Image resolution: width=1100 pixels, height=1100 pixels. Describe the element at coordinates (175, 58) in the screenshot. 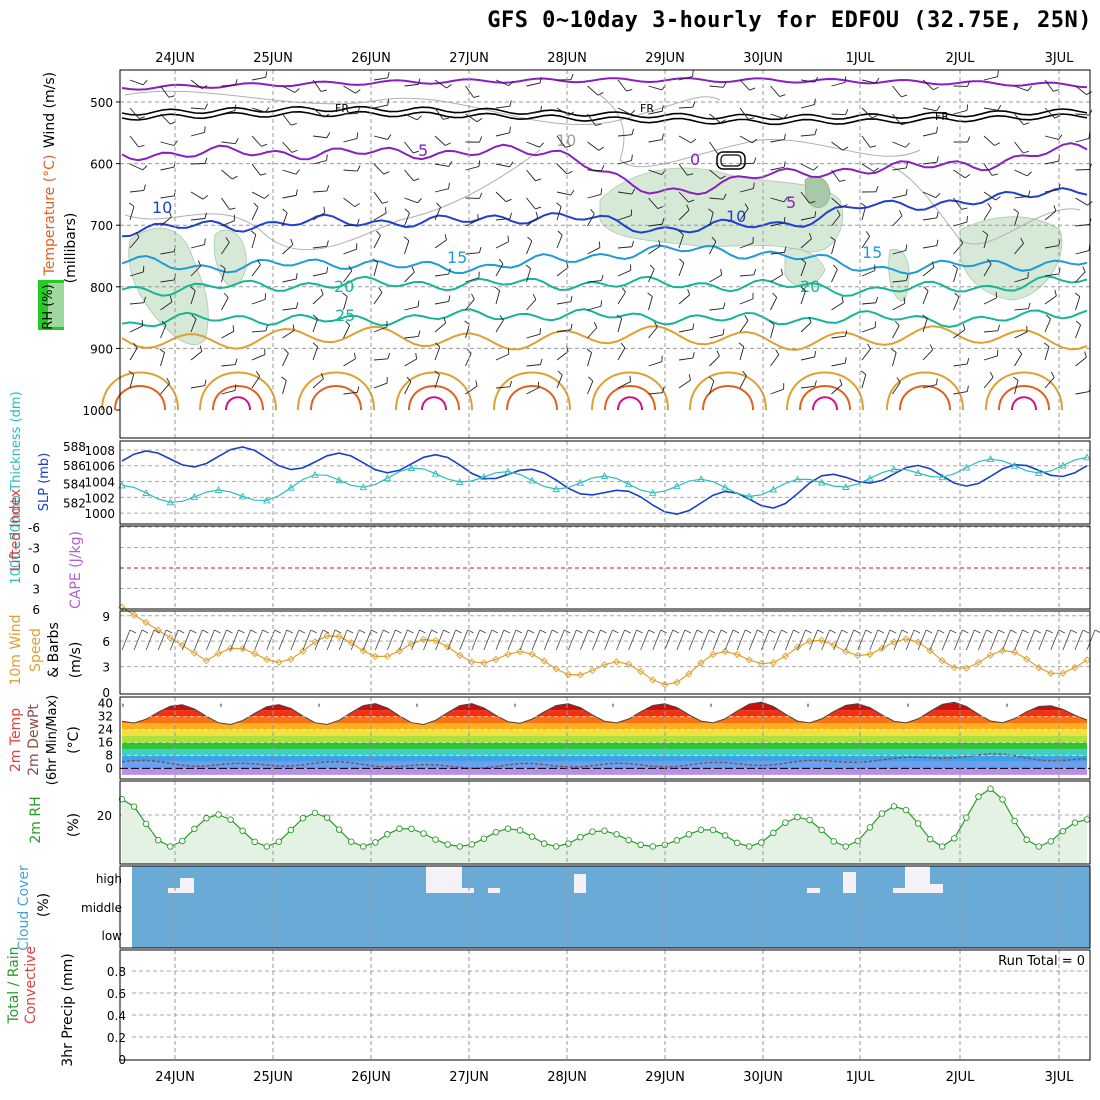

I see `date-label-top: 24JUN` at that location.